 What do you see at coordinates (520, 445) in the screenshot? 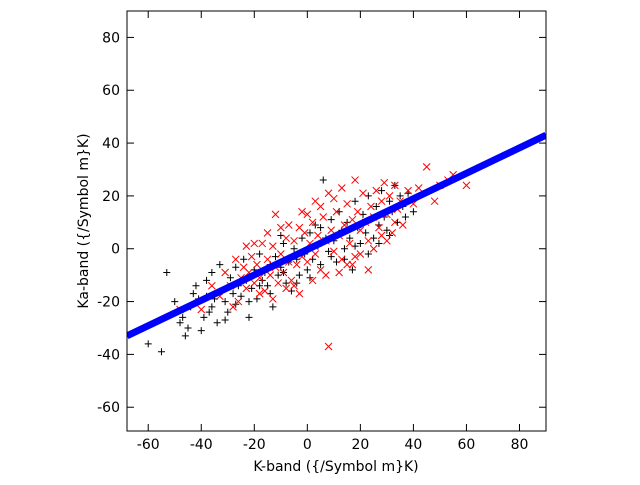
I see `x-tick-label: 80` at bounding box center [520, 445].